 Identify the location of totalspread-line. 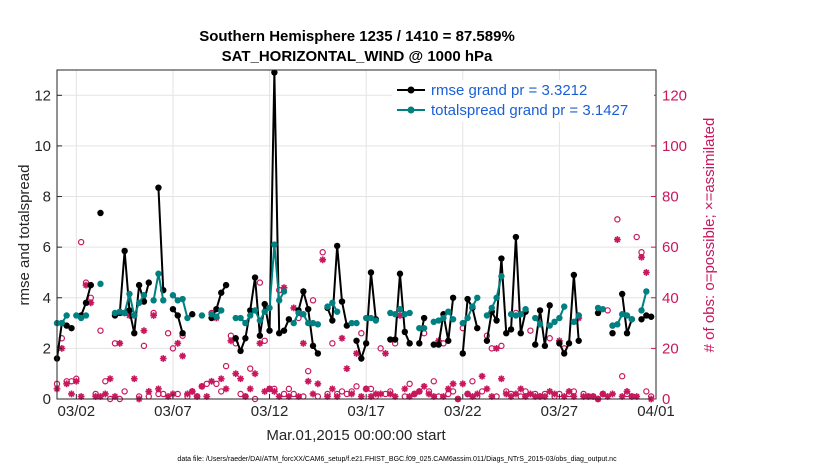
(644, 301).